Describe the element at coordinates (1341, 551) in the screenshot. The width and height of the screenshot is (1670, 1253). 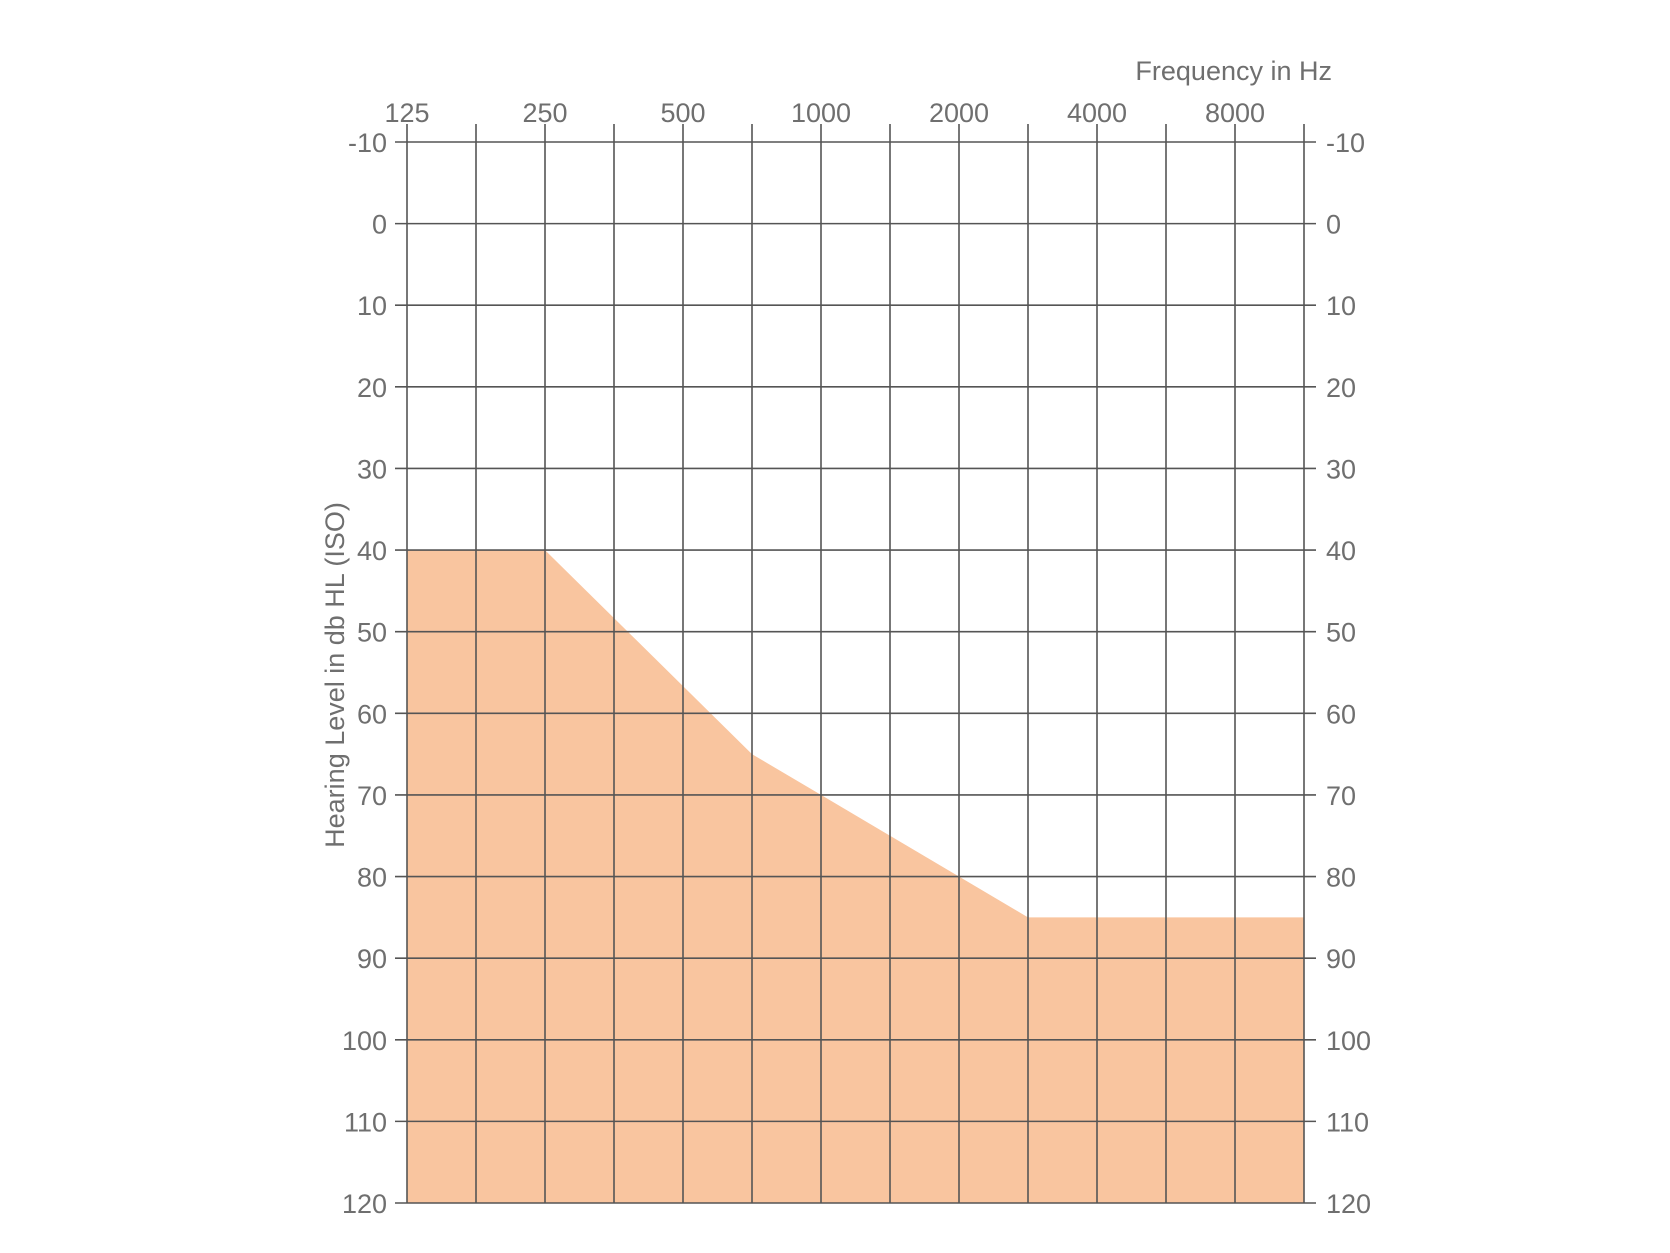
I see `y-tick-label-right: 40` at that location.